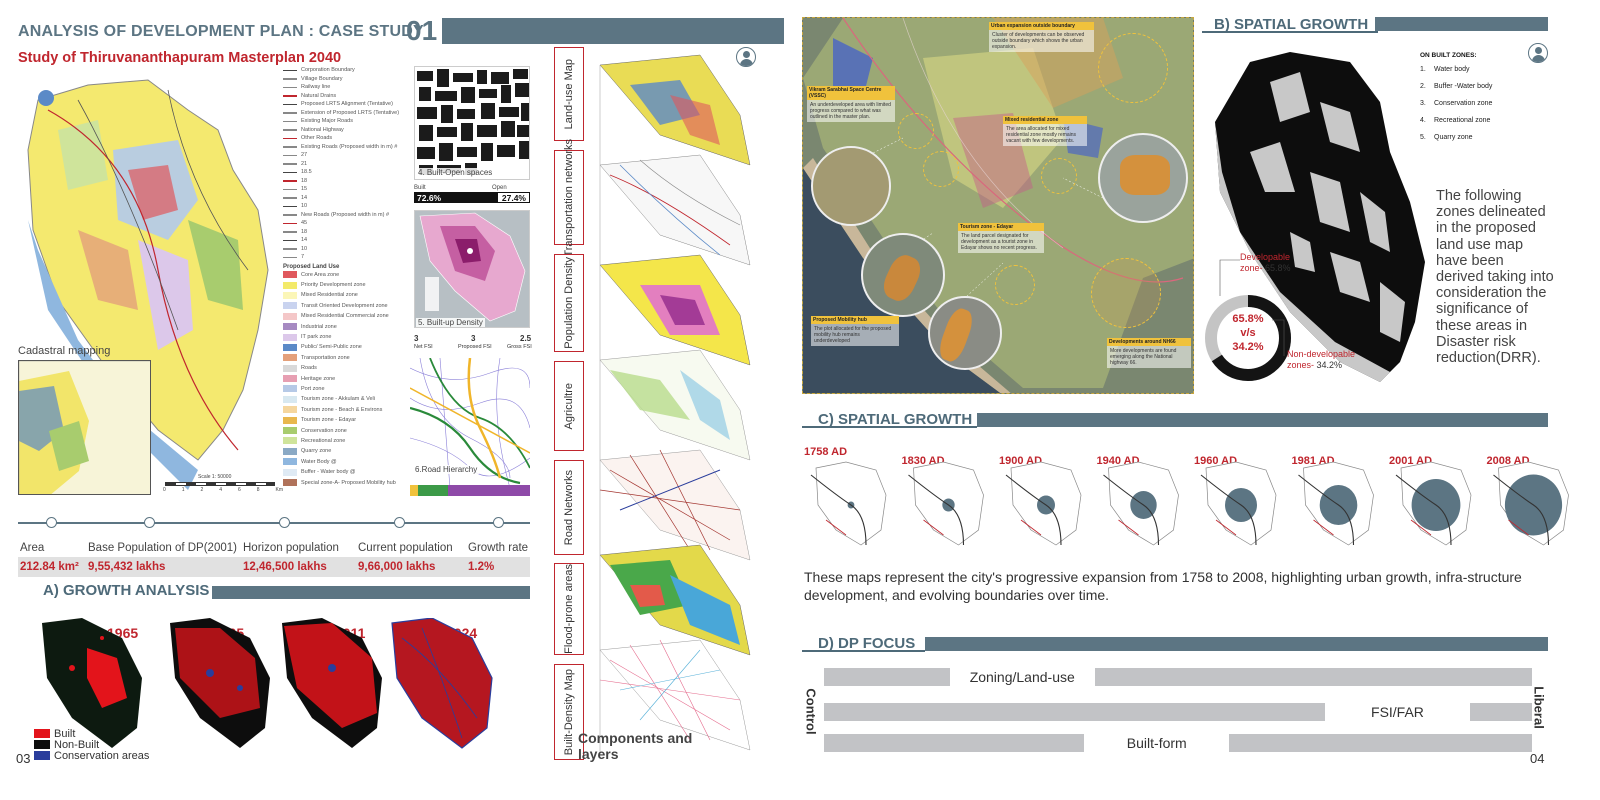 The width and height of the screenshot is (1600, 800). I want to click on magnifier-circle, so click(1143, 178).